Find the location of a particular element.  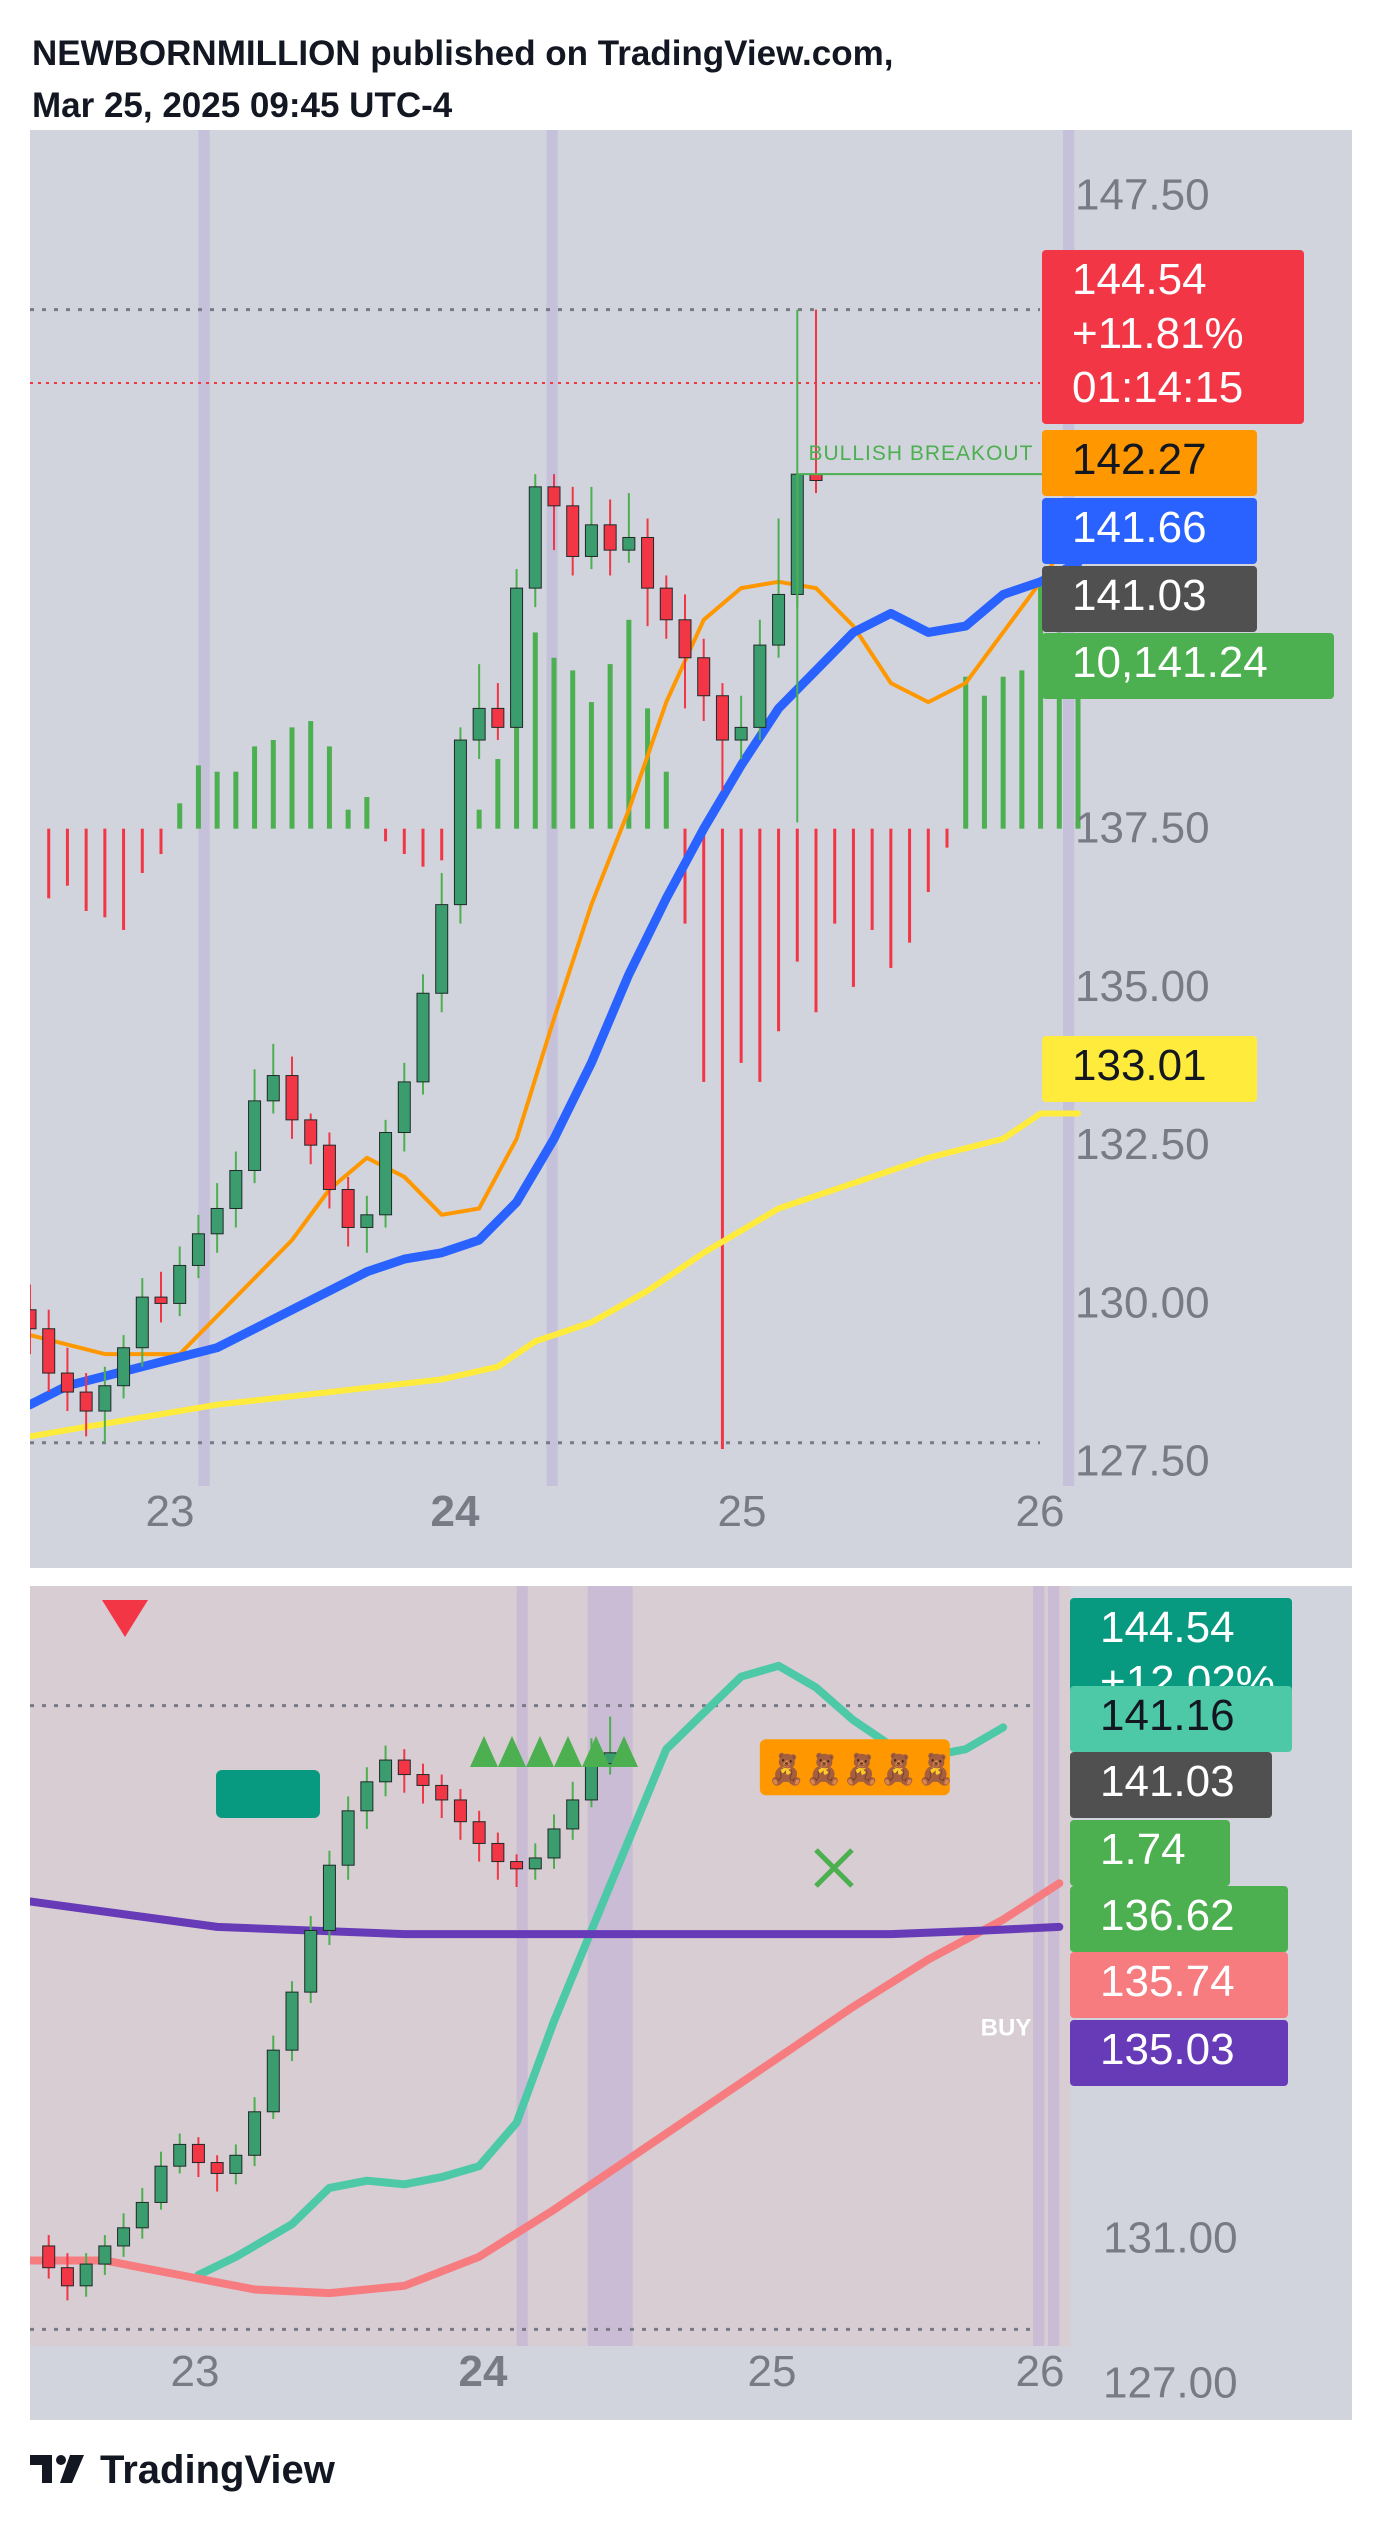

price-label-text-1-0: 142.27 is located at coordinates (1139, 459).